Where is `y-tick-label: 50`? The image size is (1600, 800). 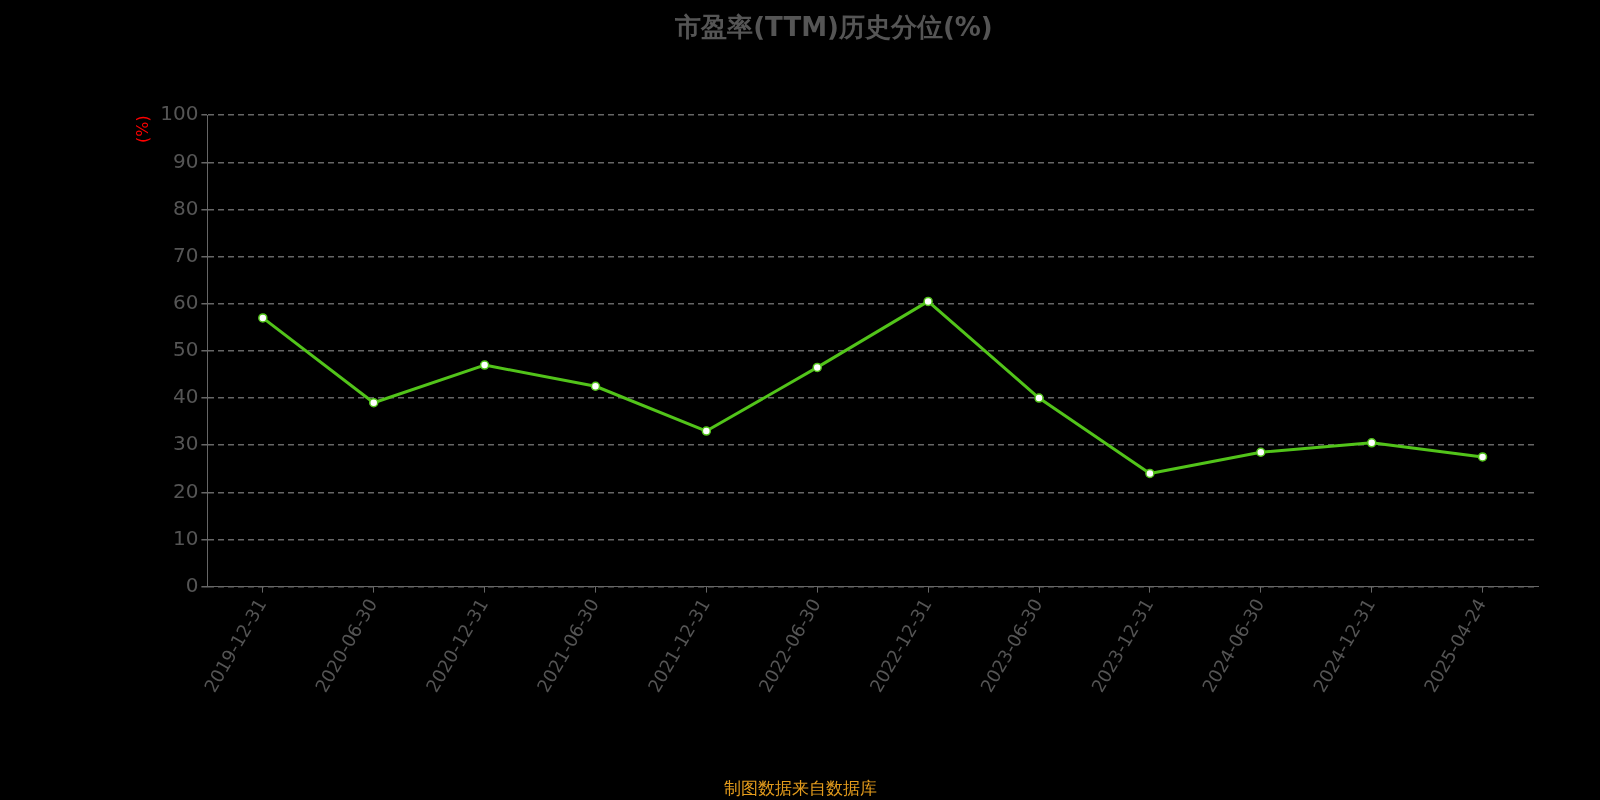 y-tick-label: 50 is located at coordinates (185, 349).